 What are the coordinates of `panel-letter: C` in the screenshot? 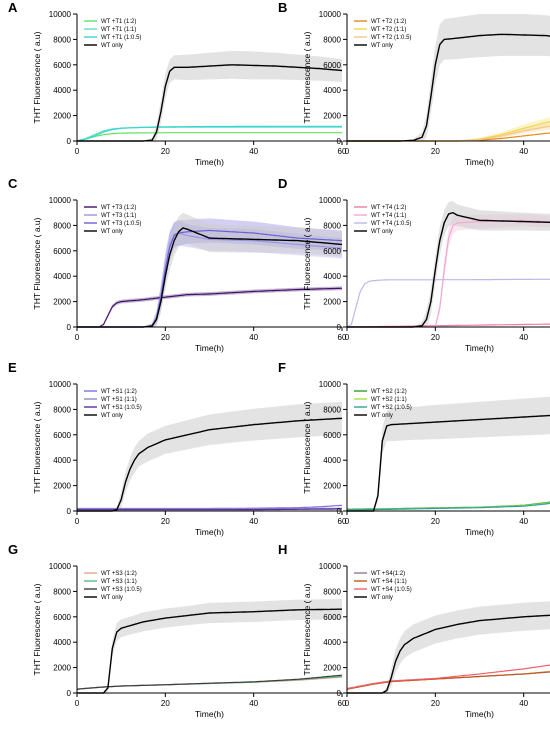 It's located at (13, 183).